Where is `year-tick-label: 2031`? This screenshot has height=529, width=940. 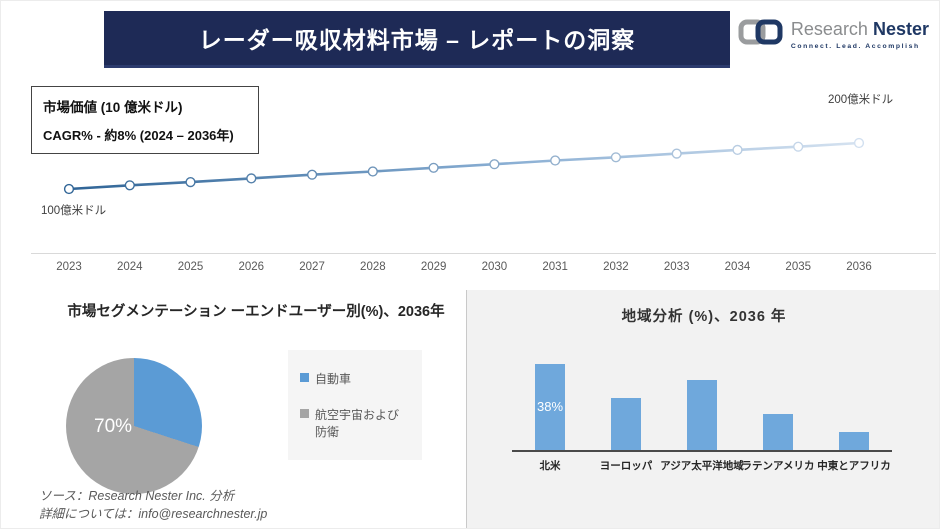
year-tick-label: 2031 is located at coordinates (555, 267).